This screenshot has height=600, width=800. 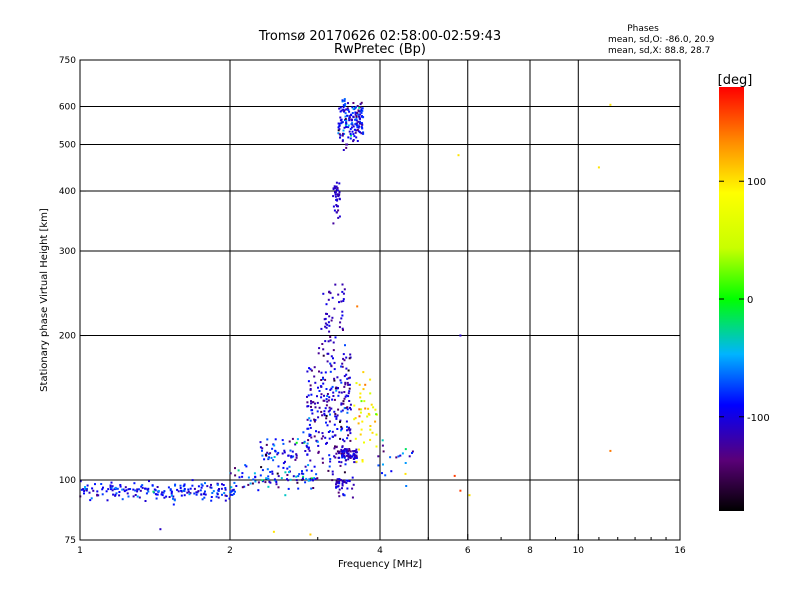 What do you see at coordinates (230, 551) in the screenshot?
I see `x-tick-label: 2` at bounding box center [230, 551].